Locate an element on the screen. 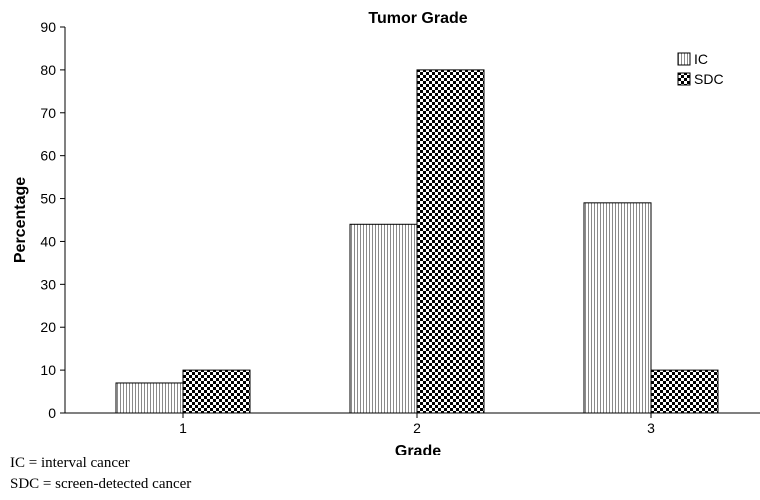 Image resolution: width=760 pixels, height=500 pixels. x-axis-label: Grade is located at coordinates (418, 449).